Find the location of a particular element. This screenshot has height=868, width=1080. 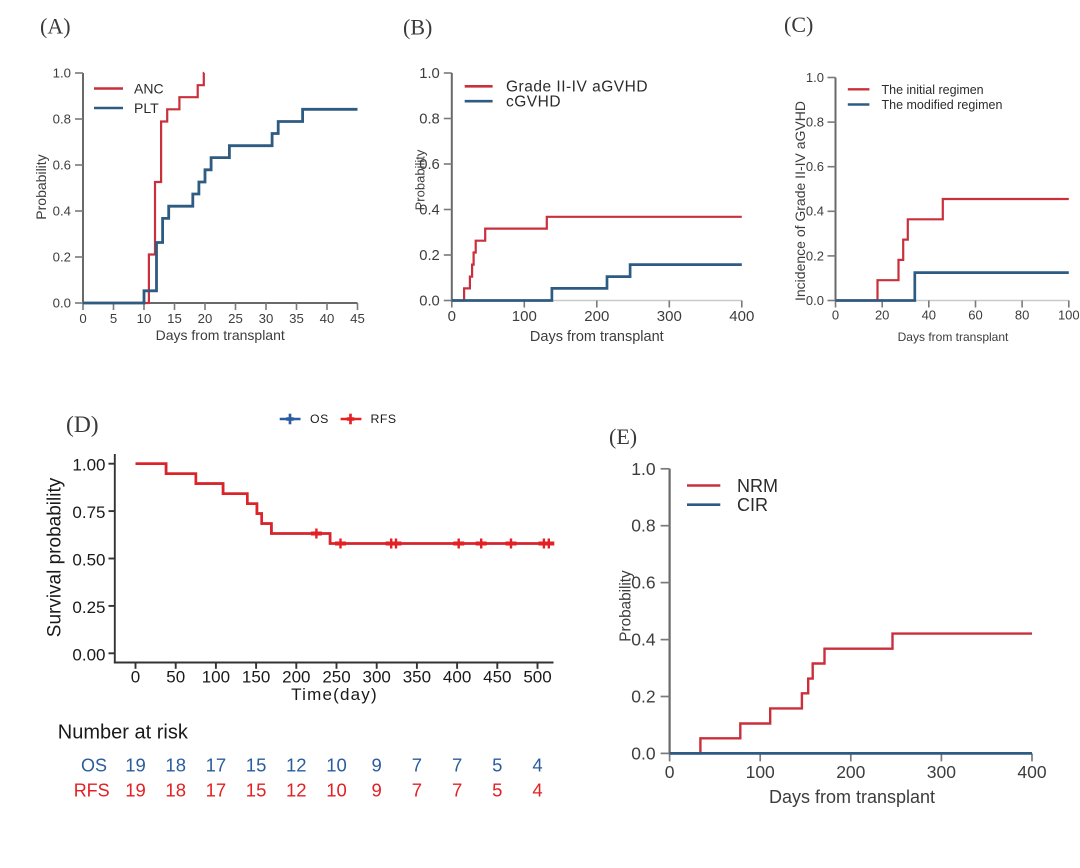

svg-text: 350 is located at coordinates (417, 677).